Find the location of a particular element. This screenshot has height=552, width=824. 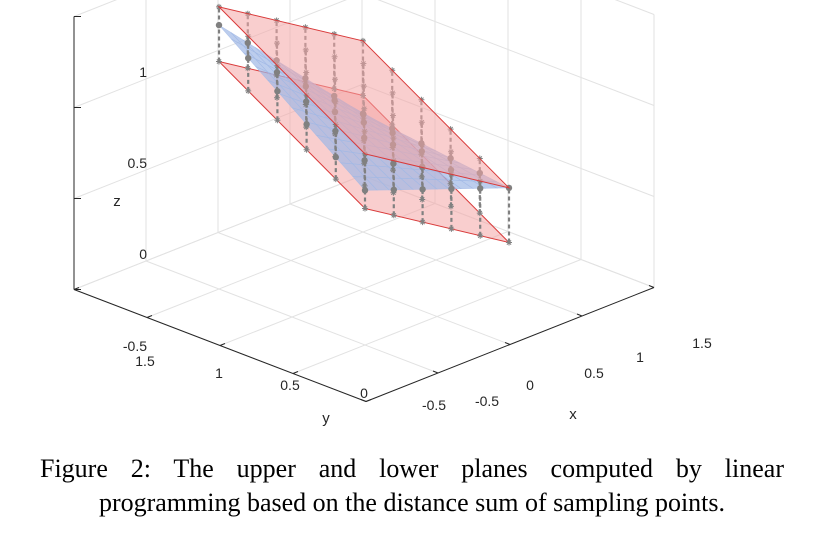

x-tick-label: 0 is located at coordinates (530, 385).